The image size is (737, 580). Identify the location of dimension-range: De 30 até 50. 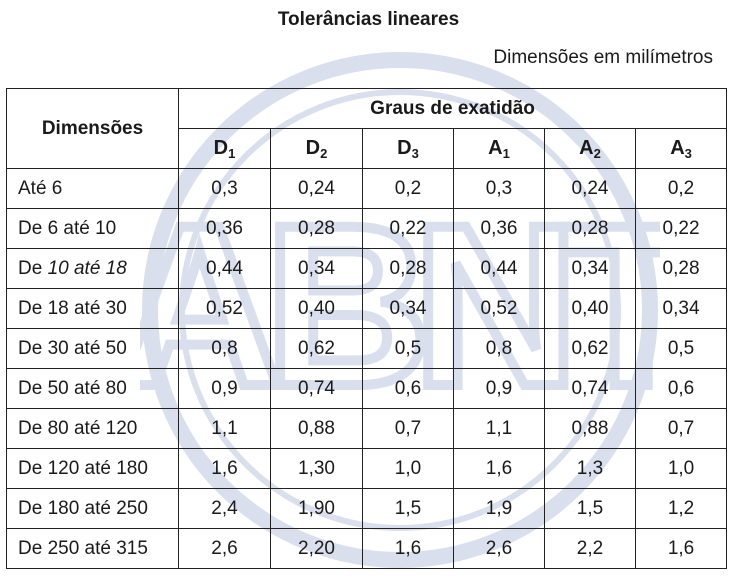
(92, 348).